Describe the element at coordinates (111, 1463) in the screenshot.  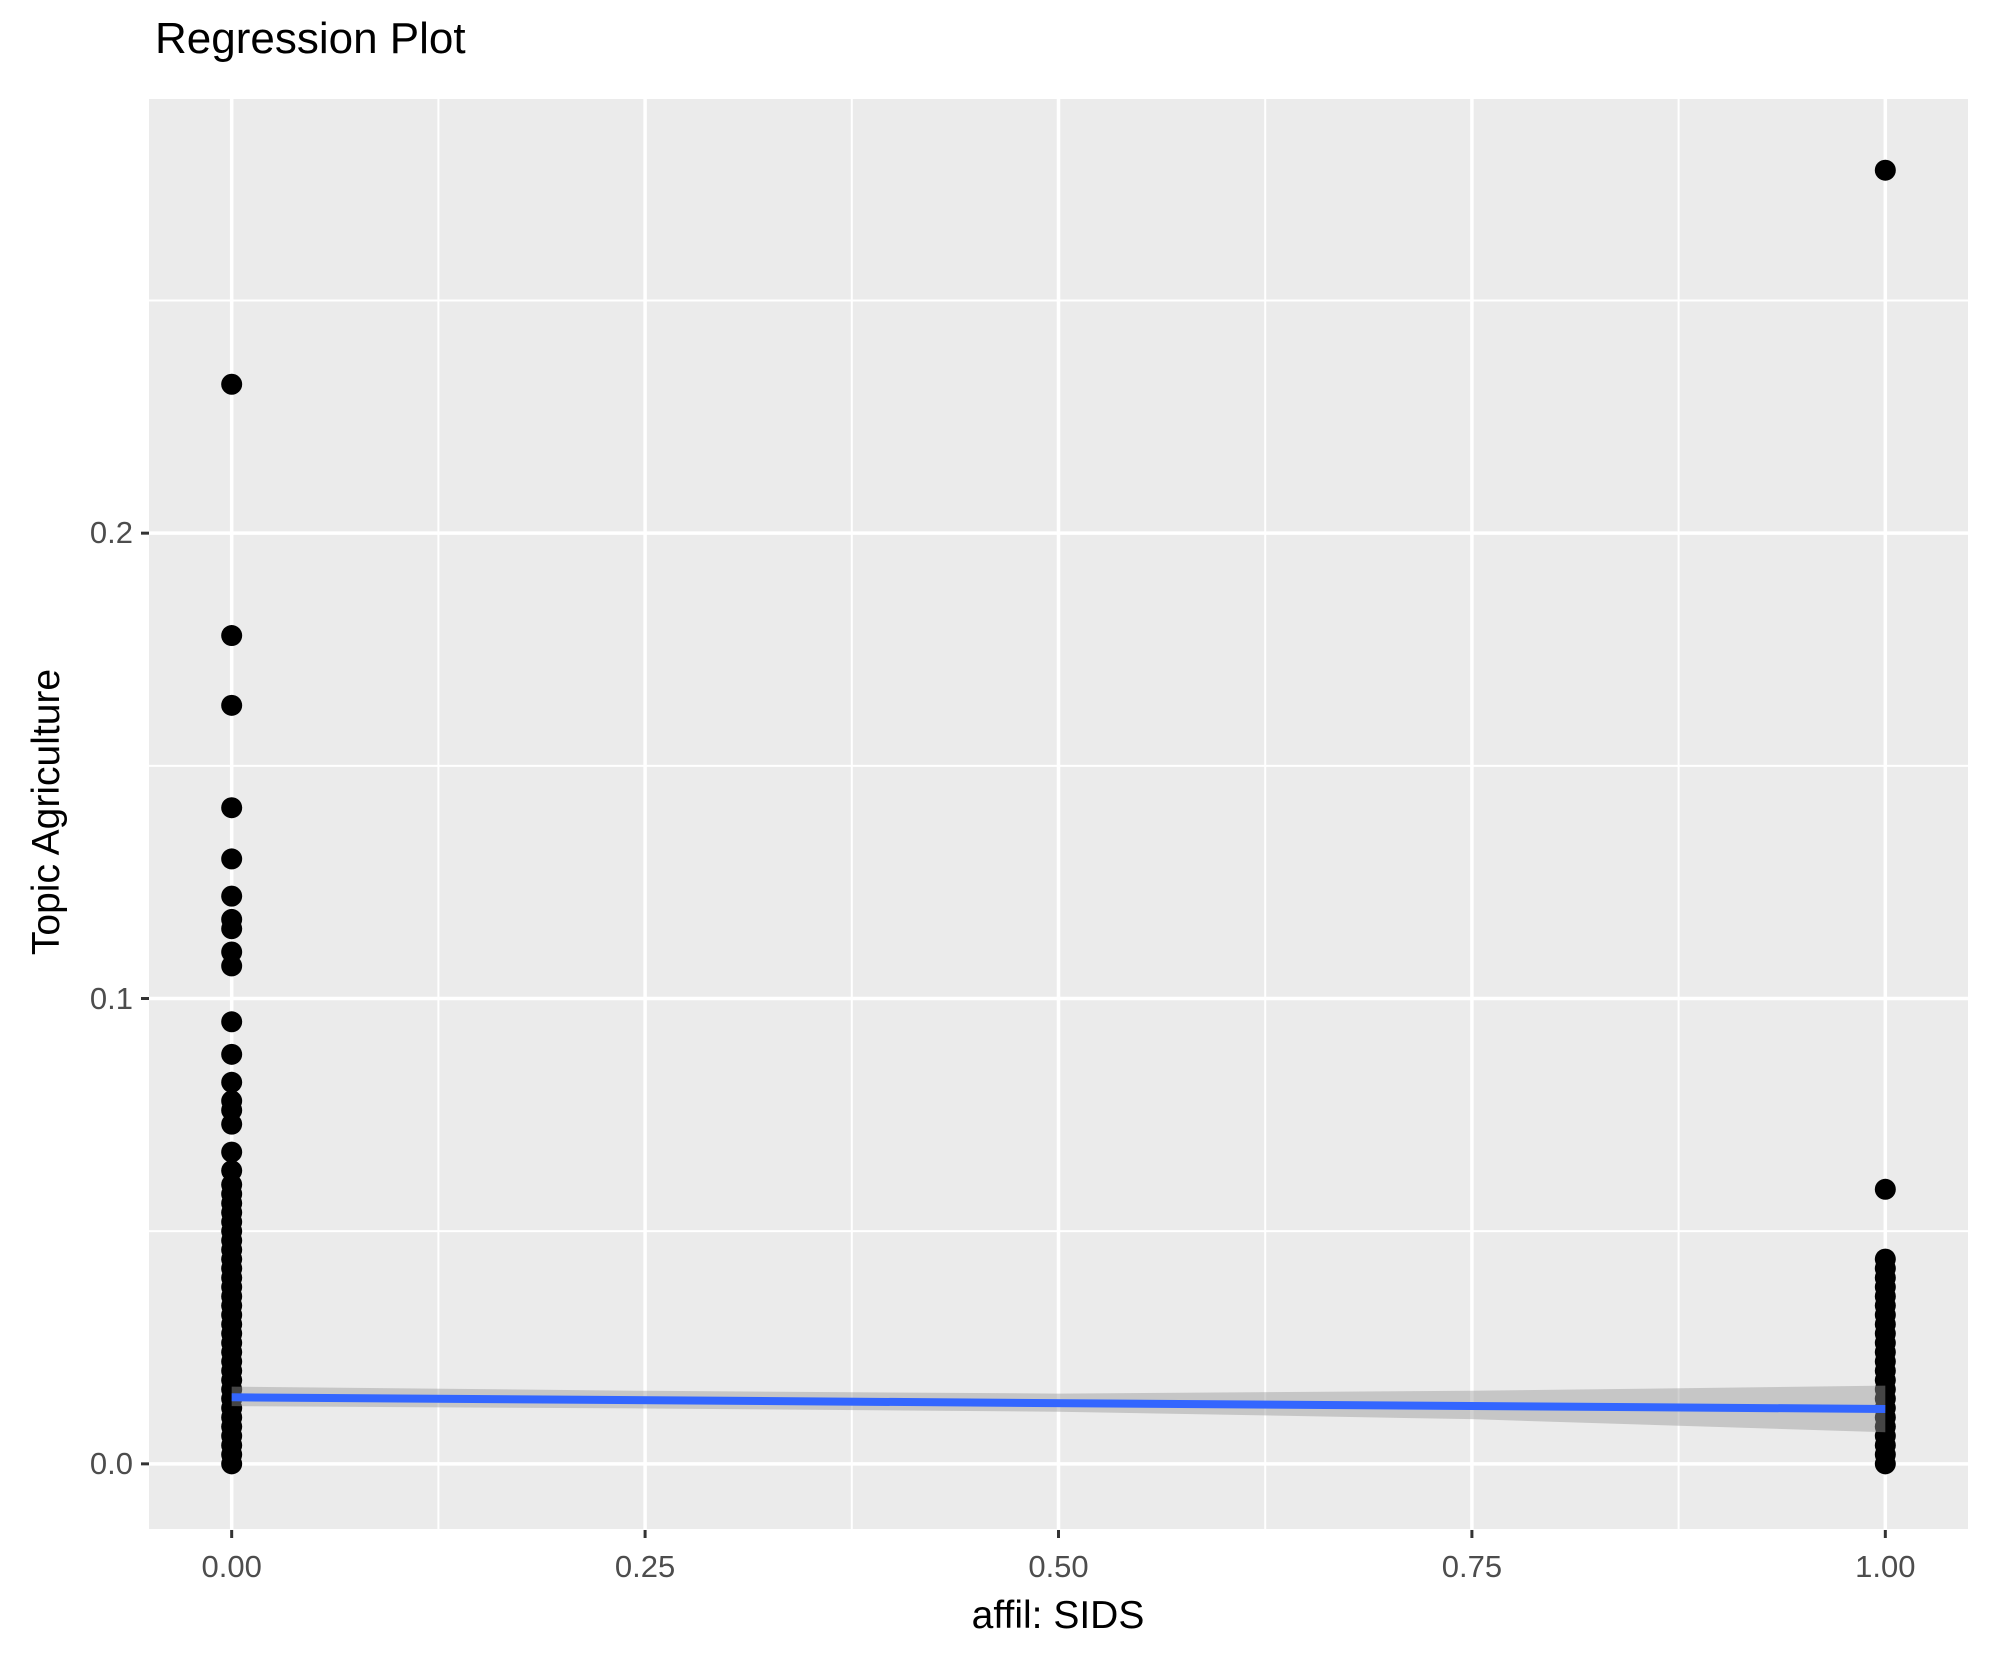
I see `y-tick-label: 0.0` at that location.